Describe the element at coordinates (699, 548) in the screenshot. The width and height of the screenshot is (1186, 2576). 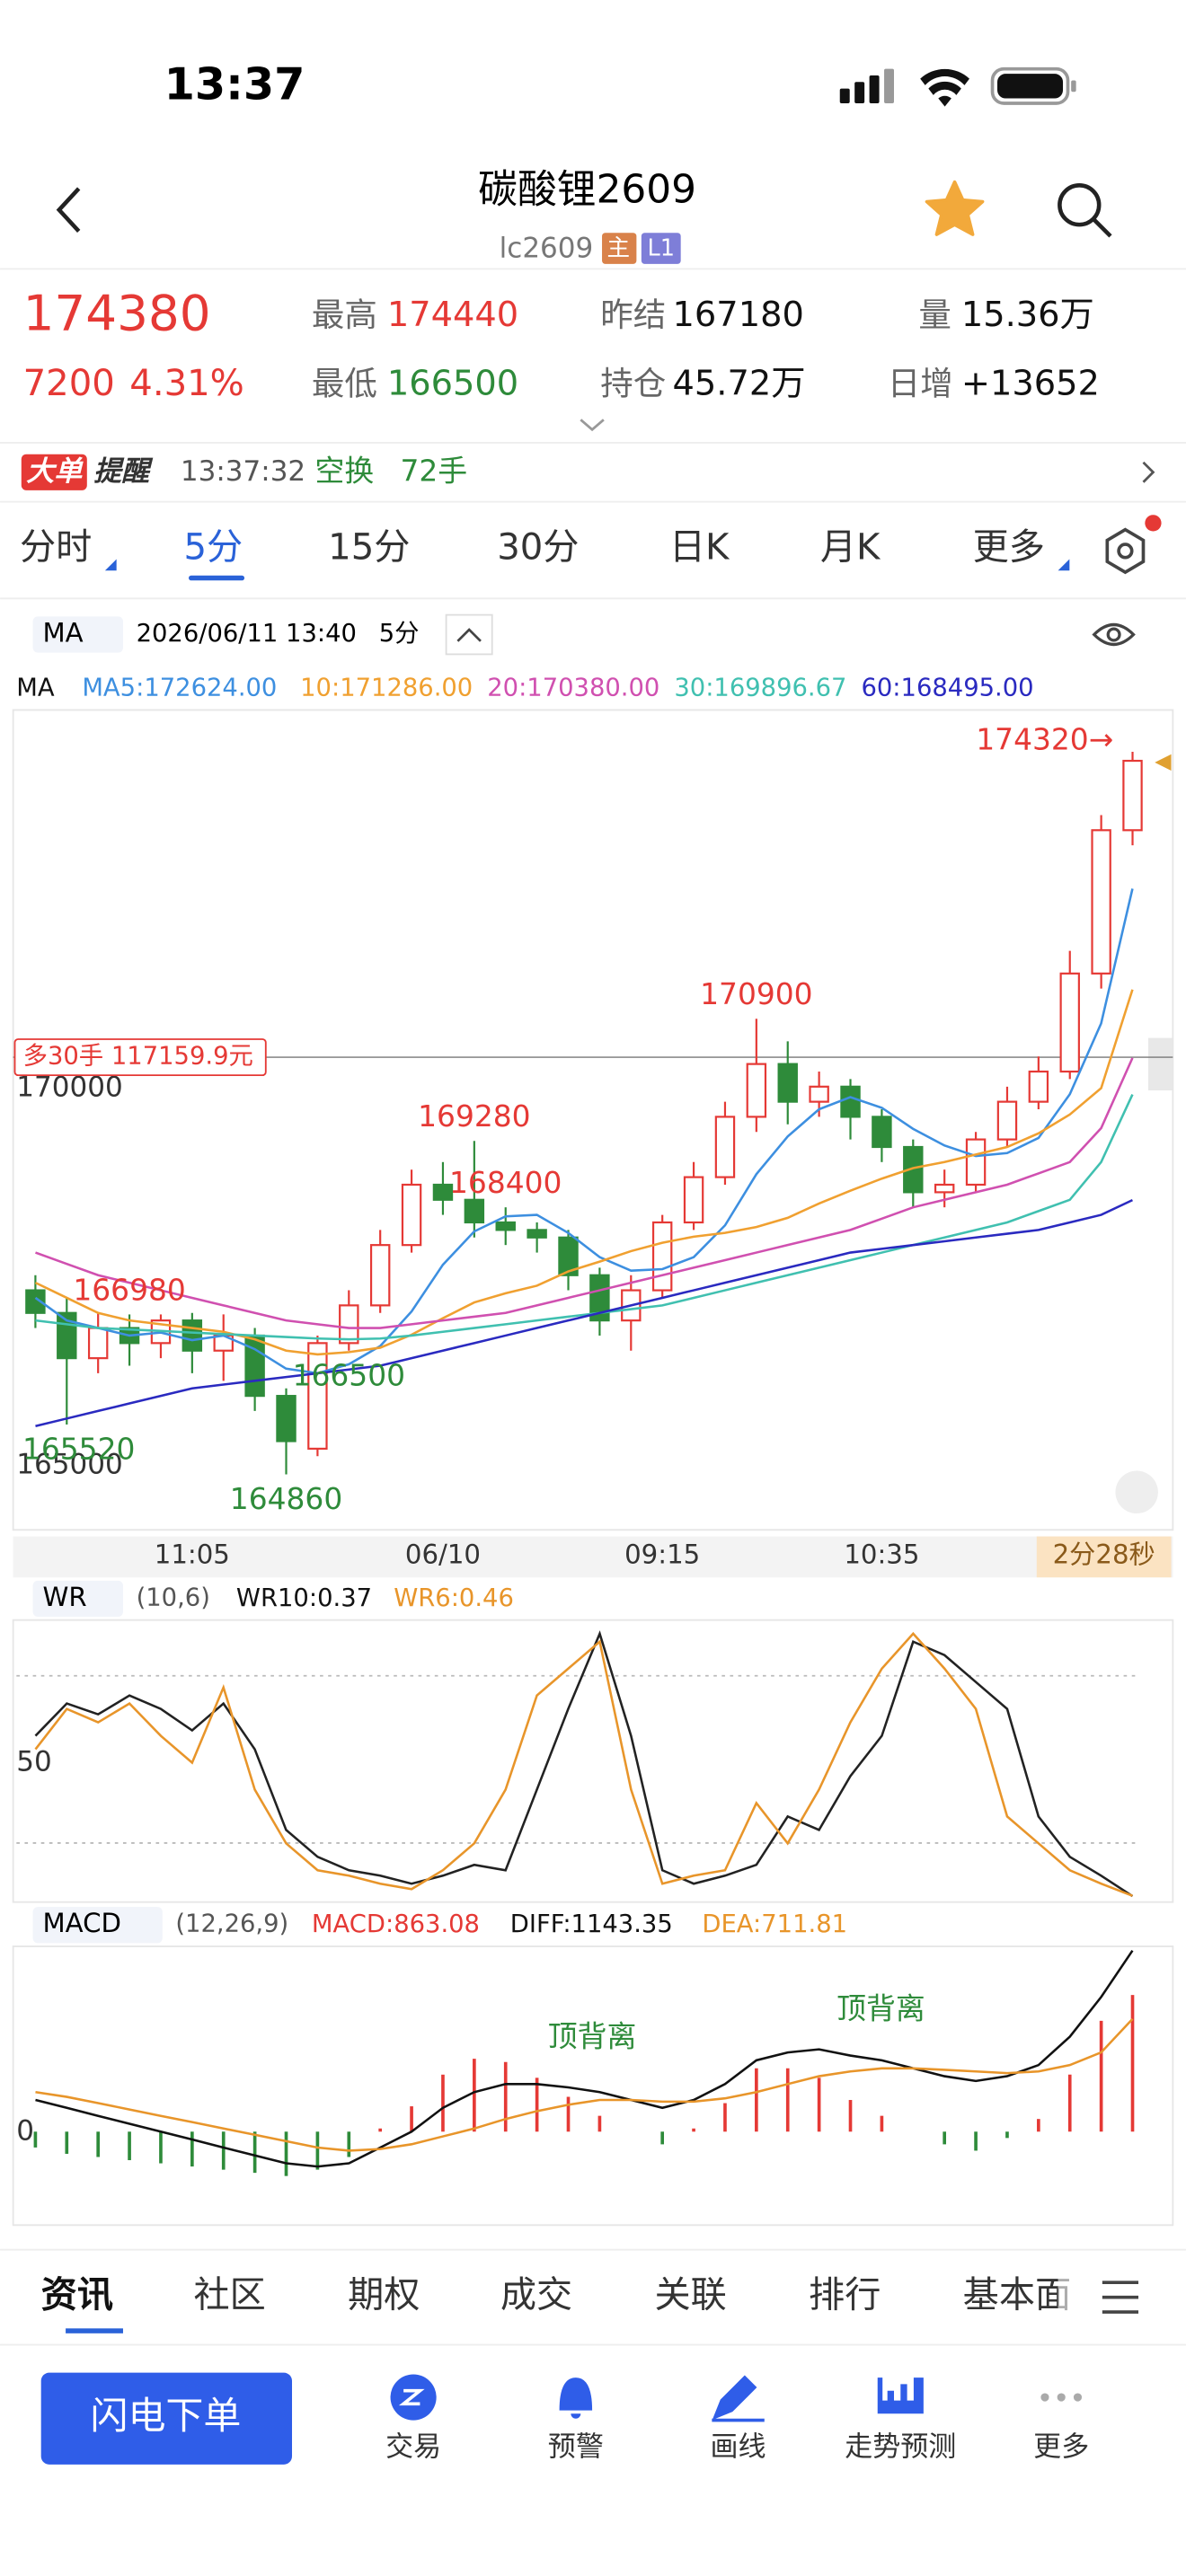
I see `period-tab: 日K` at that location.